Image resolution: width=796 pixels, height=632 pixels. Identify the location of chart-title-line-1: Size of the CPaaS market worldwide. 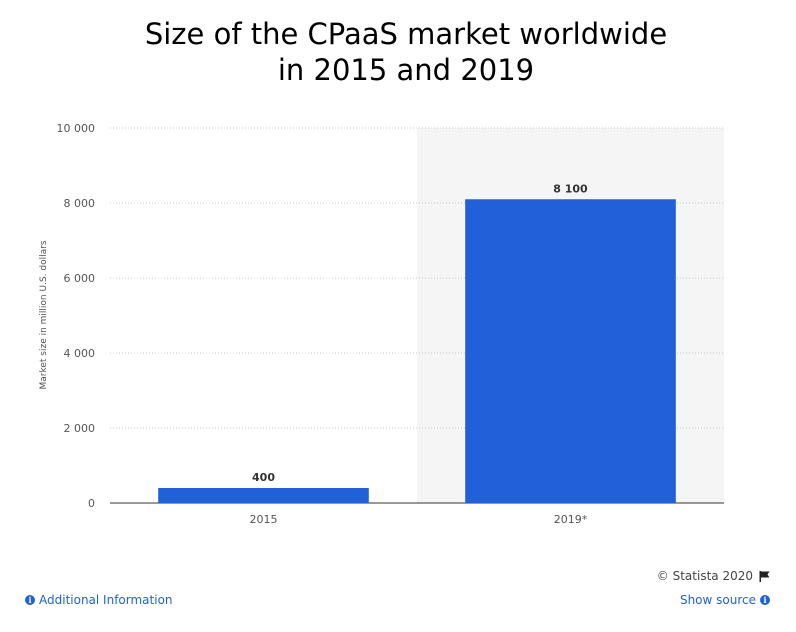
(406, 34).